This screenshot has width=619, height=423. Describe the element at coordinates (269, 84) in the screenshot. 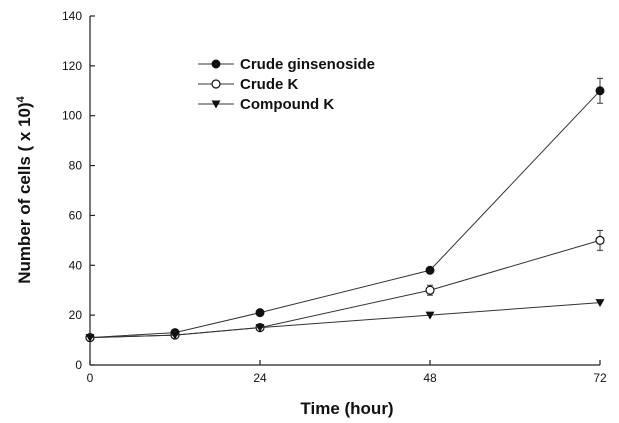

I see `legend-label: Crude K` at that location.